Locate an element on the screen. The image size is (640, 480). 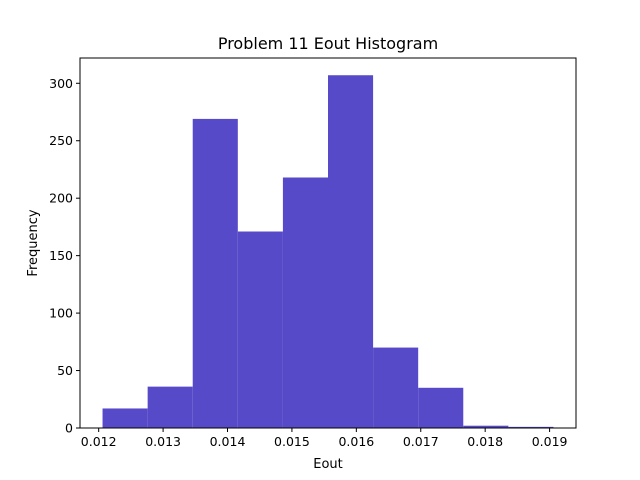
y-tick-label: 200 is located at coordinates (61, 198).